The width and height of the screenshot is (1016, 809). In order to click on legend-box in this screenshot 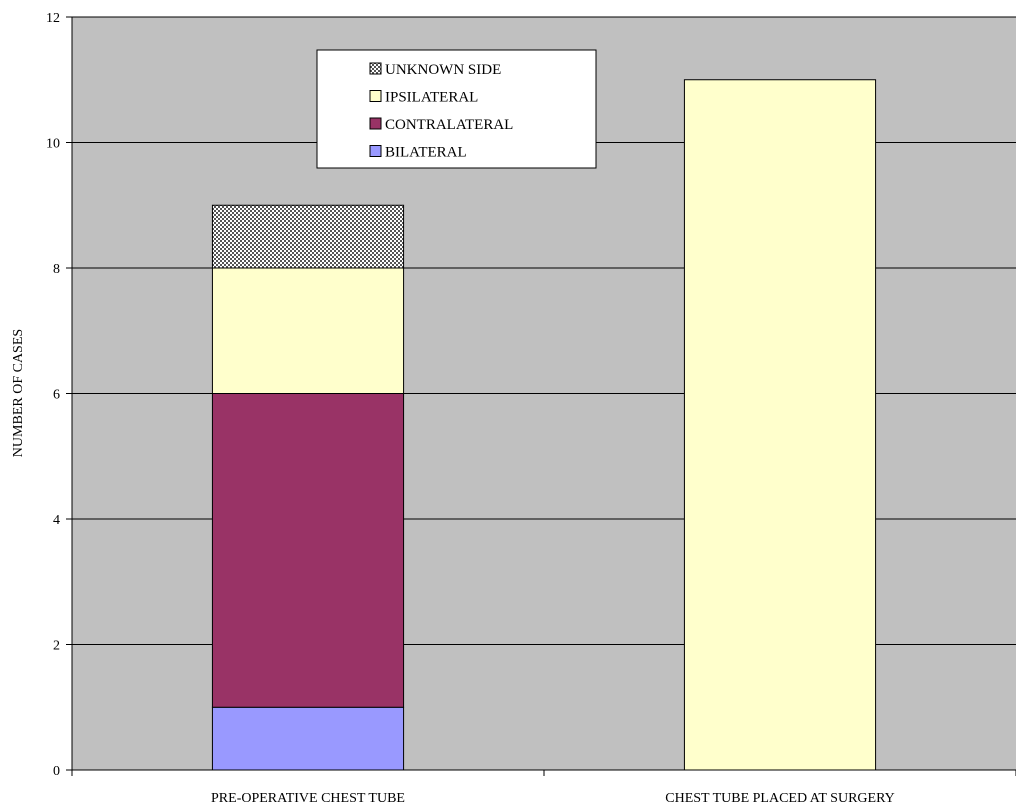, I will do `click(456, 109)`.